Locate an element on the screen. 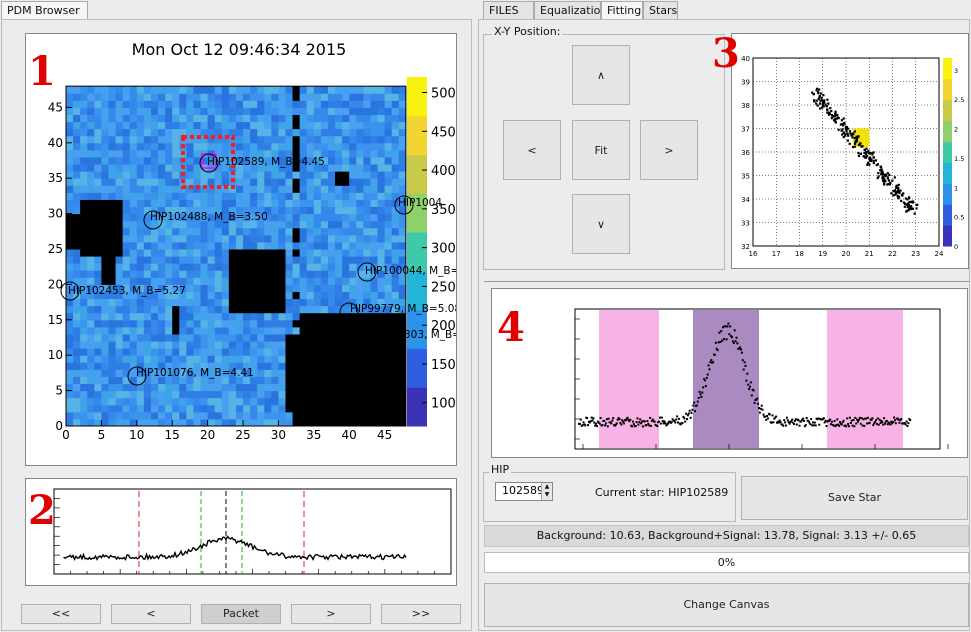 This screenshot has width=971, height=632. track-y-tick-label: 38 is located at coordinates (745, 106).